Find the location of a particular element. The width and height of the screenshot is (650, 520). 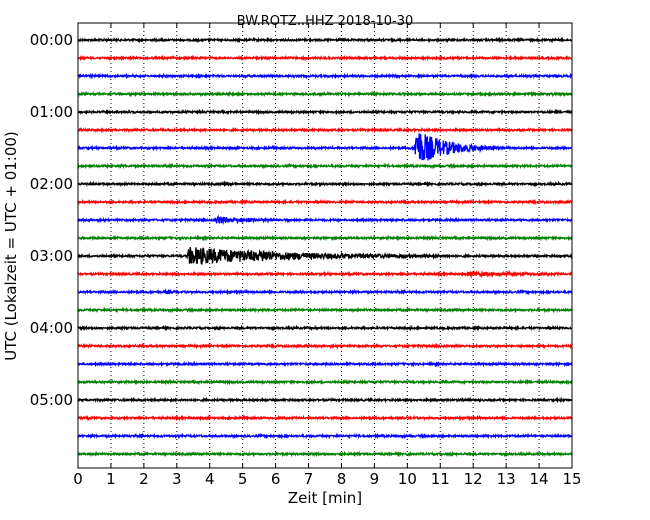

x-tick-label: 4 is located at coordinates (210, 479).